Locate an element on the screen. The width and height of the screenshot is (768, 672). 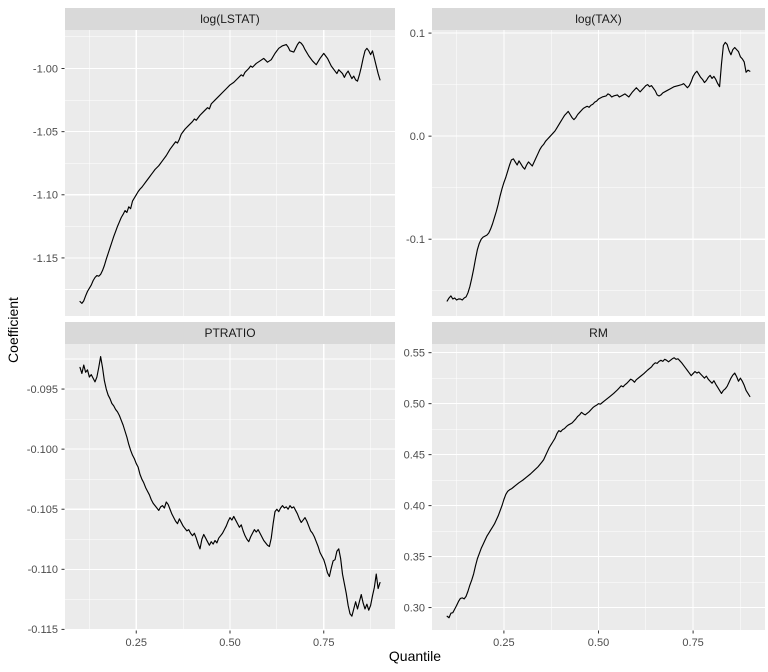
facet-strip-rm: RM is located at coordinates (598, 333).